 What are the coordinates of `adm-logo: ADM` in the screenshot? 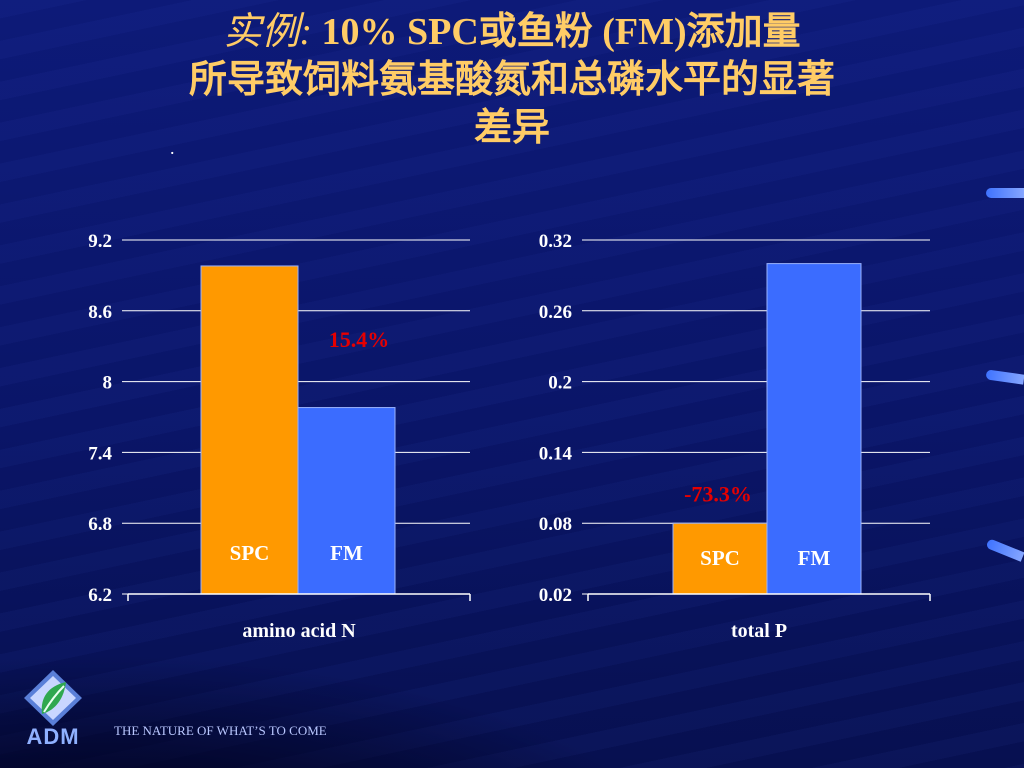 It's located at (53, 708).